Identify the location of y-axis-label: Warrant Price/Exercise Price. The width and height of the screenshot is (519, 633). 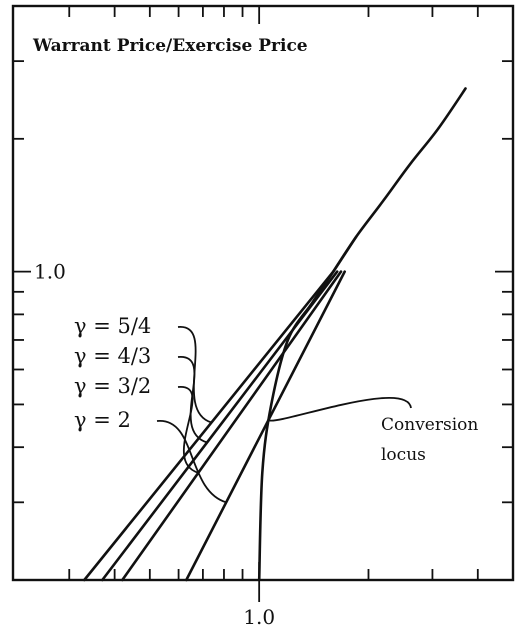
(170, 46).